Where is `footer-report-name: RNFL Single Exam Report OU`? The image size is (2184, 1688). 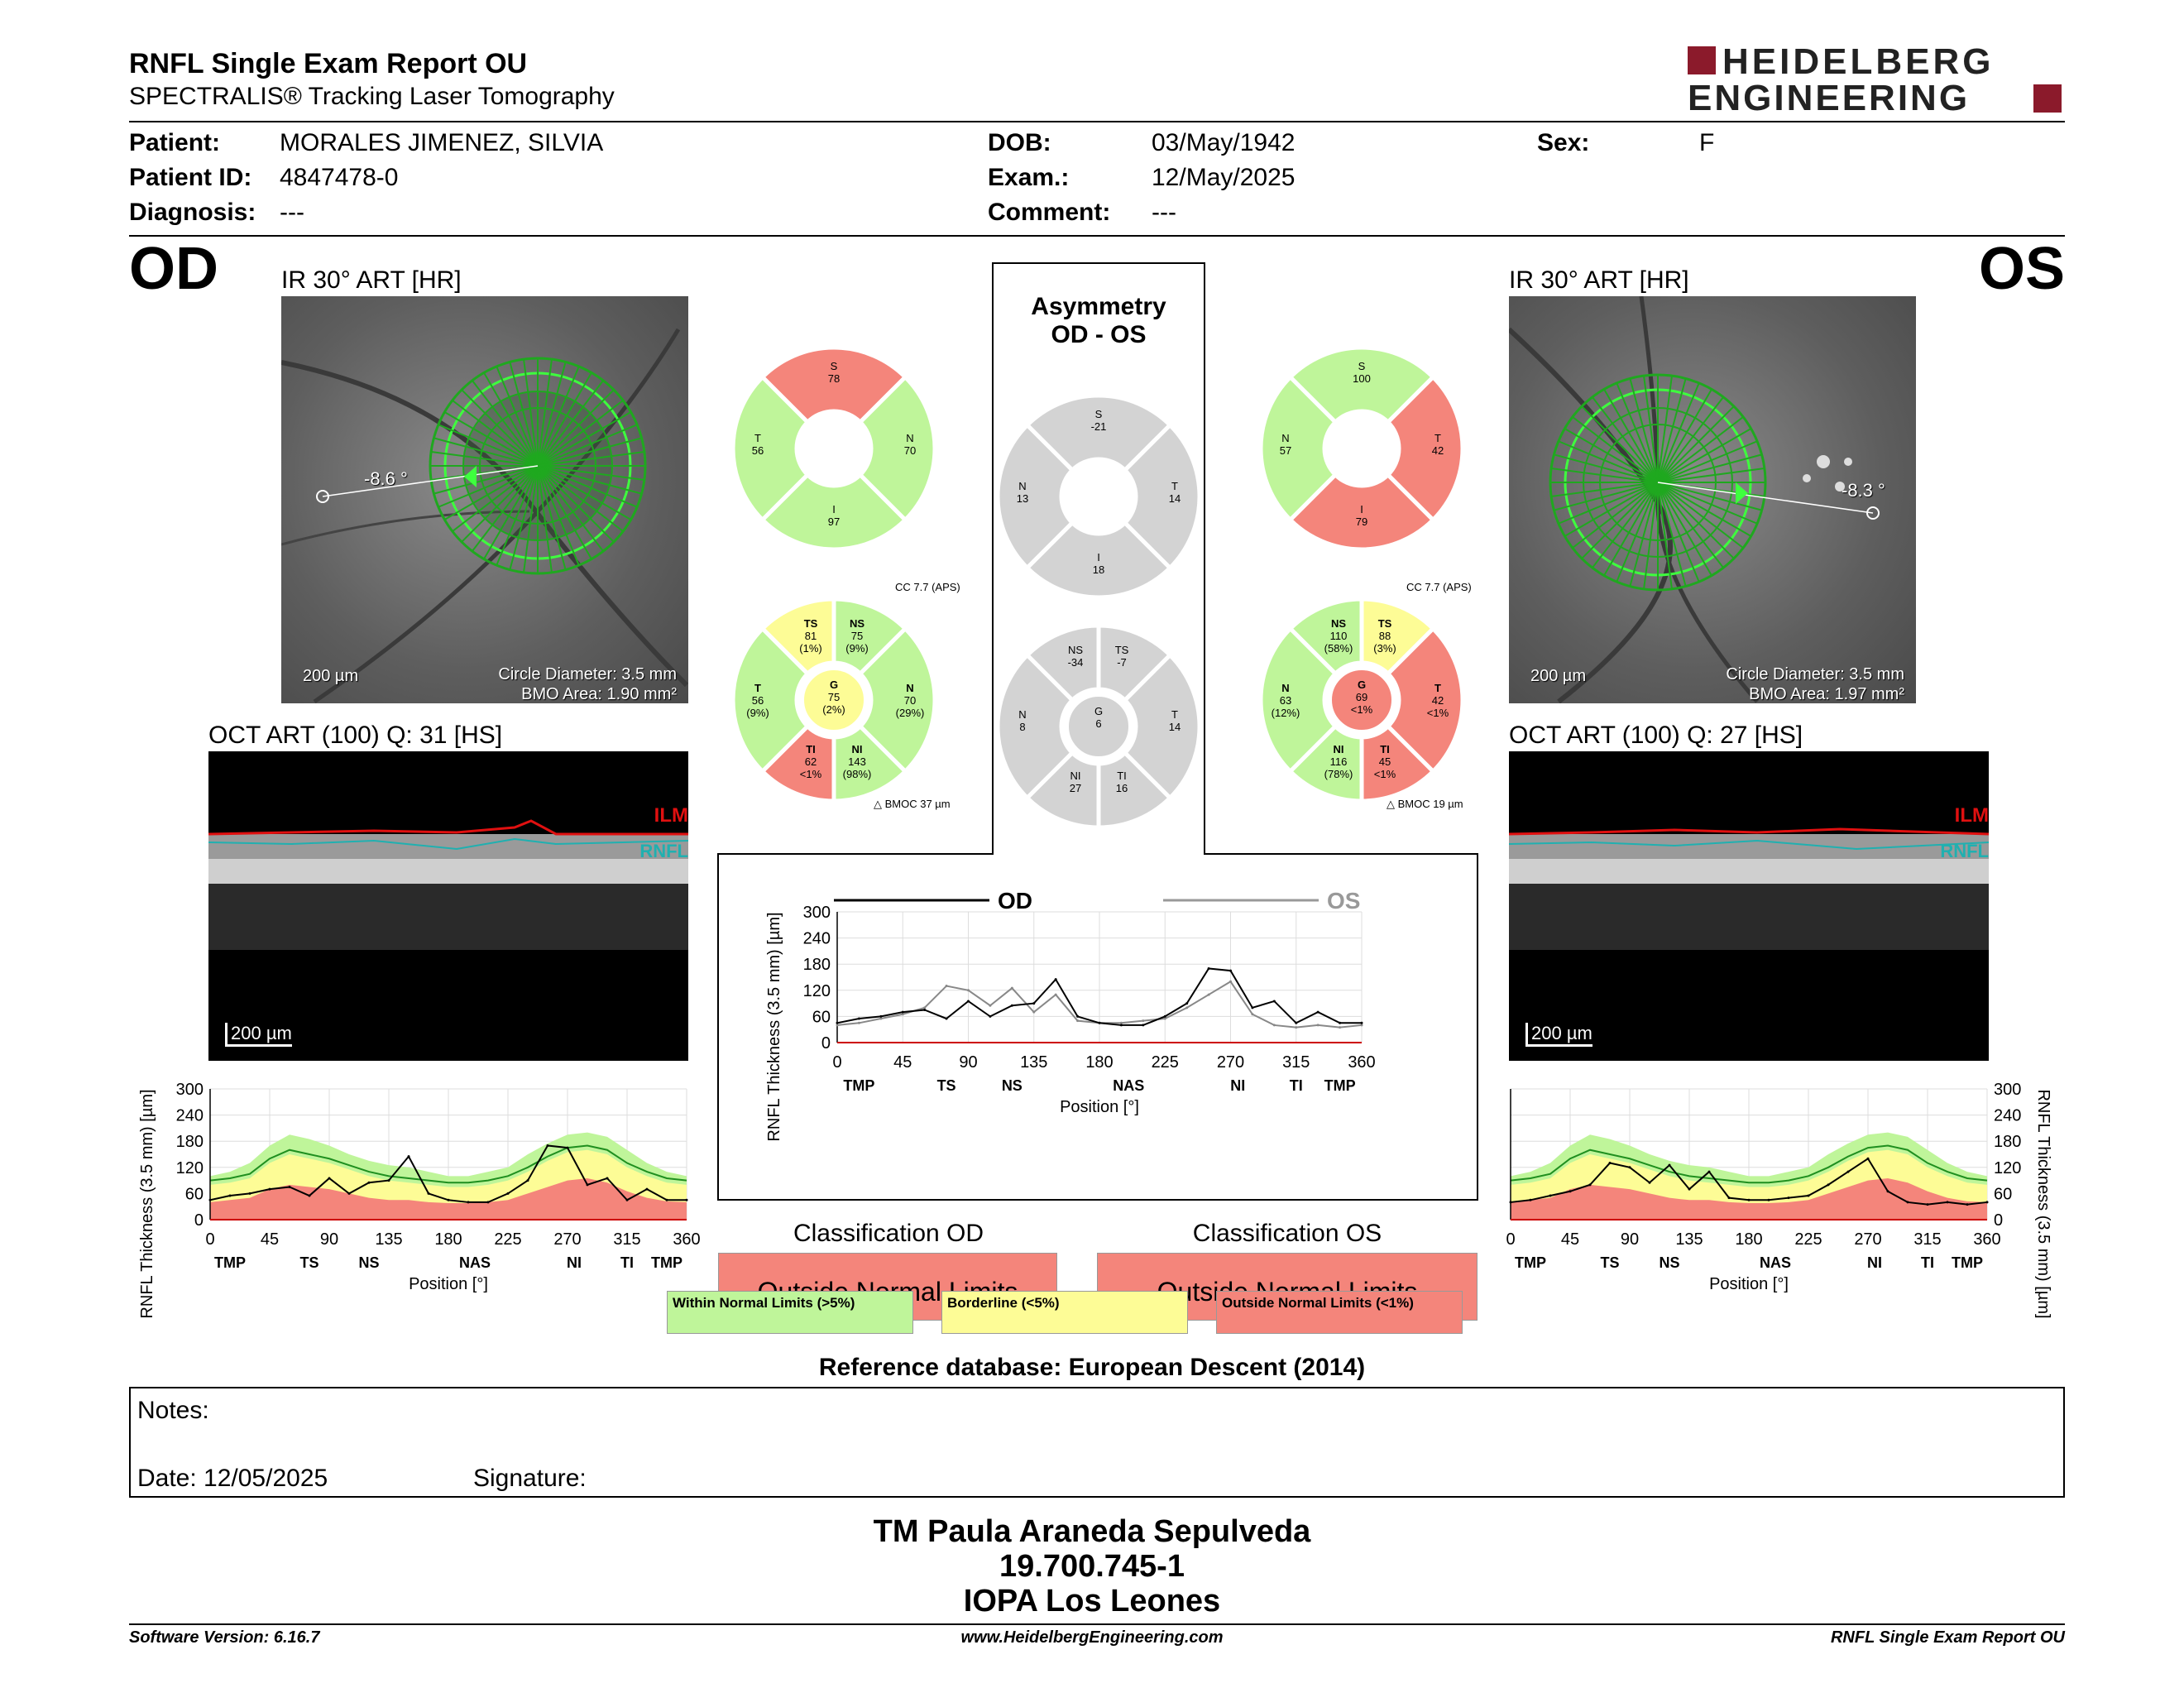
footer-report-name: RNFL Single Exam Report OU is located at coordinates (1947, 1637).